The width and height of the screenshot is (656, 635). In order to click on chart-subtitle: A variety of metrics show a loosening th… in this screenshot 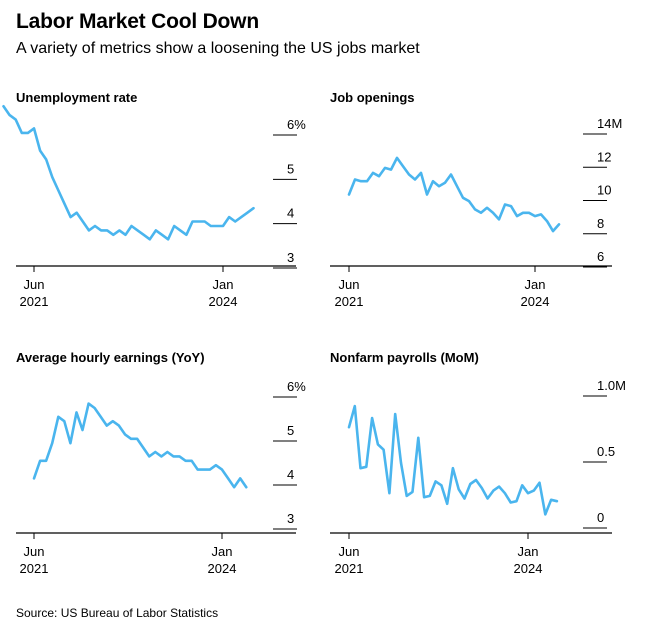, I will do `click(218, 48)`.